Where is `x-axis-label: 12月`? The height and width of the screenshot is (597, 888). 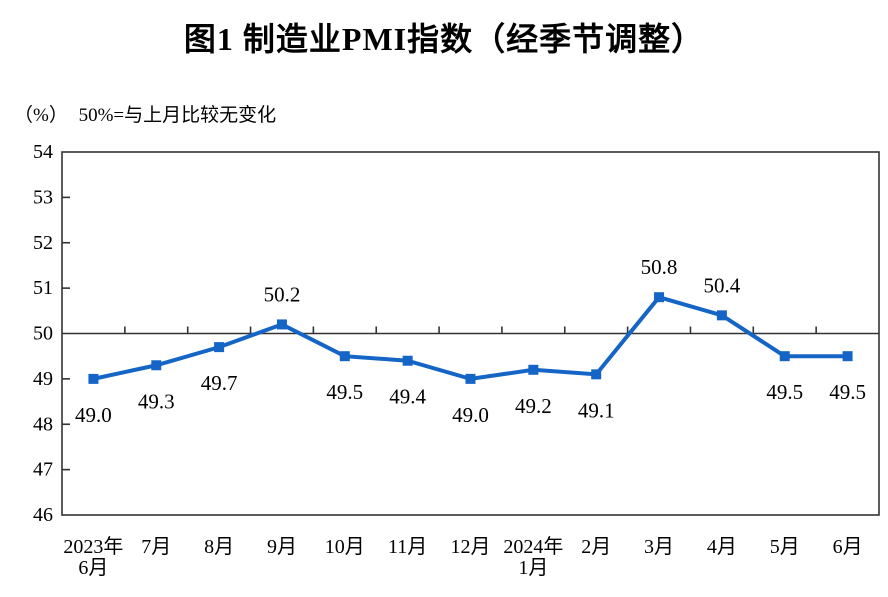
x-axis-label: 12月 is located at coordinates (471, 547).